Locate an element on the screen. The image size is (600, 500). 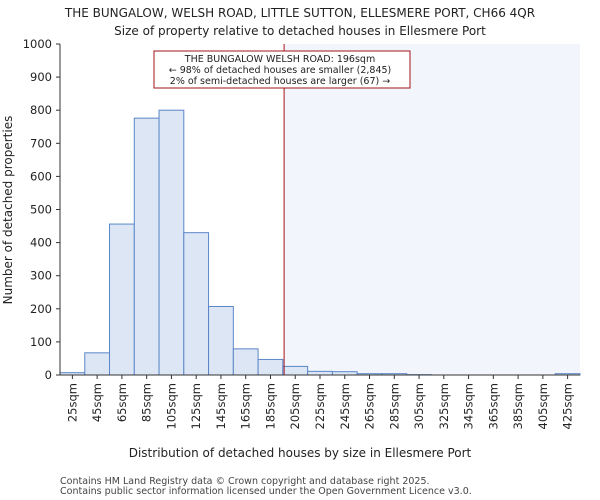
x-tick-label: 45sqm is located at coordinates (97, 402).